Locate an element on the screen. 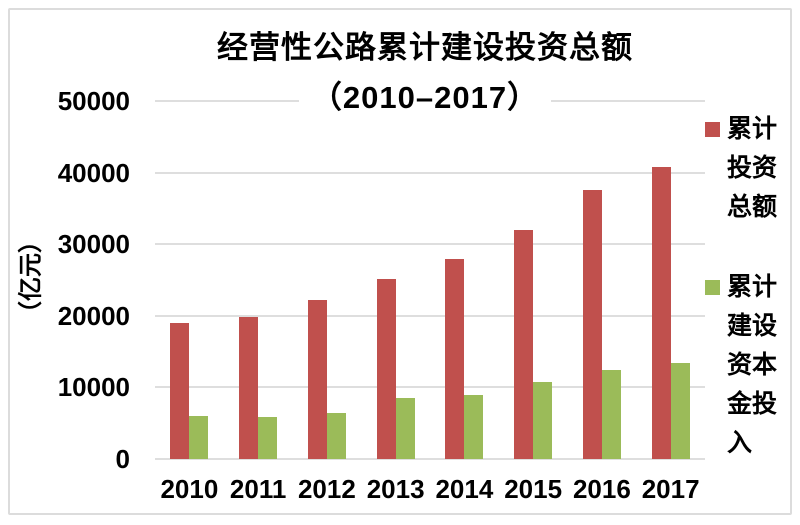  legend-swatch-capital-input is located at coordinates (712, 287).